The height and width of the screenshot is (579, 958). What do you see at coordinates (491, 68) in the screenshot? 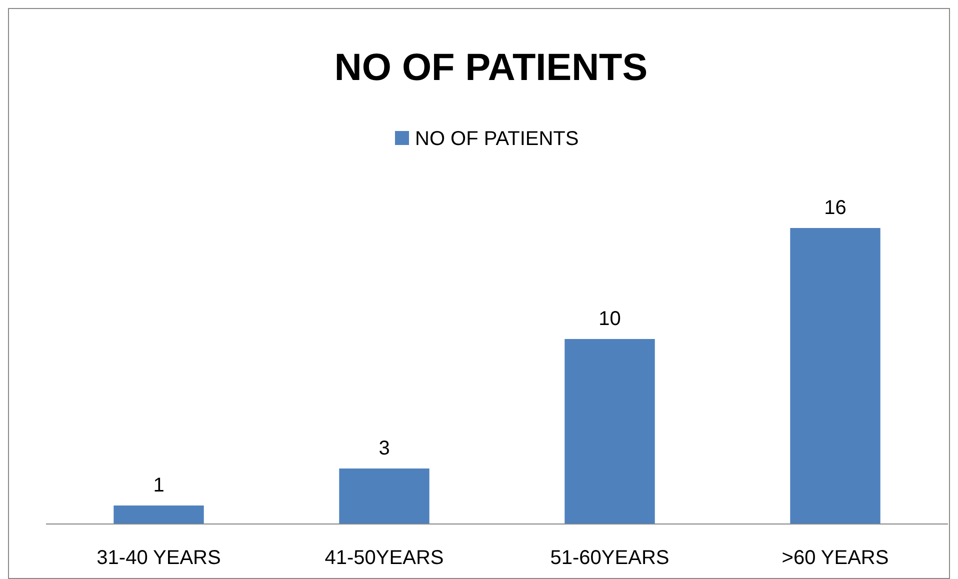
I see `chart-title: NO OF PATIENTS` at bounding box center [491, 68].